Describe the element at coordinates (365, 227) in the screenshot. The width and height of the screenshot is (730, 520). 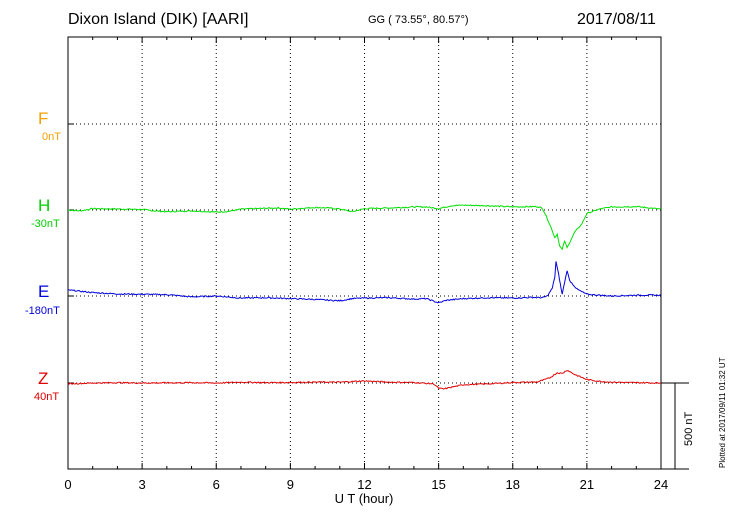
I see `series-line-h` at that location.